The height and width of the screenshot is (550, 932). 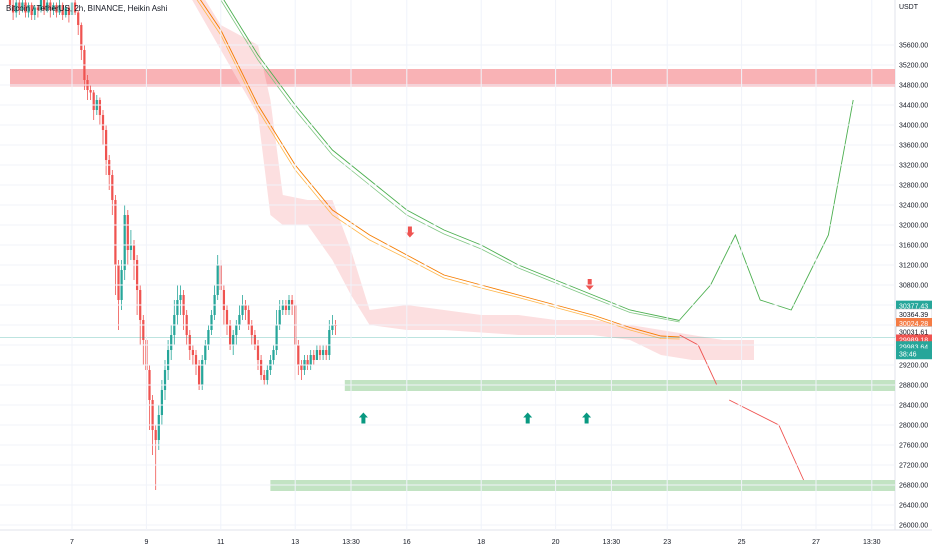 I want to click on y-tick-label: 32800.00, so click(x=913, y=186).